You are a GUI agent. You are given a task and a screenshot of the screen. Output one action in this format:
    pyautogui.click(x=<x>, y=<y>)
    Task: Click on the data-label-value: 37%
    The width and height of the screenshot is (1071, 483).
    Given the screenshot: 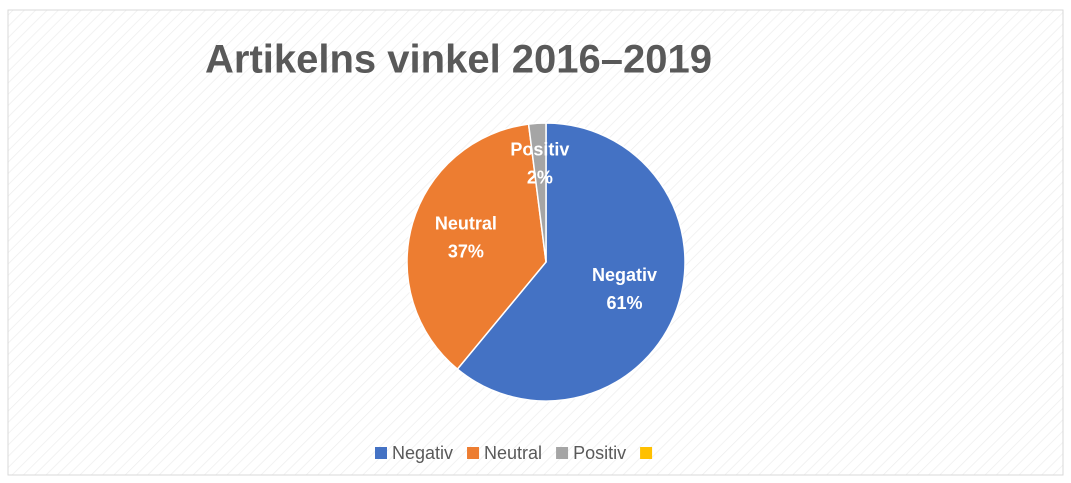 What is the action you would take?
    pyautogui.click(x=466, y=251)
    